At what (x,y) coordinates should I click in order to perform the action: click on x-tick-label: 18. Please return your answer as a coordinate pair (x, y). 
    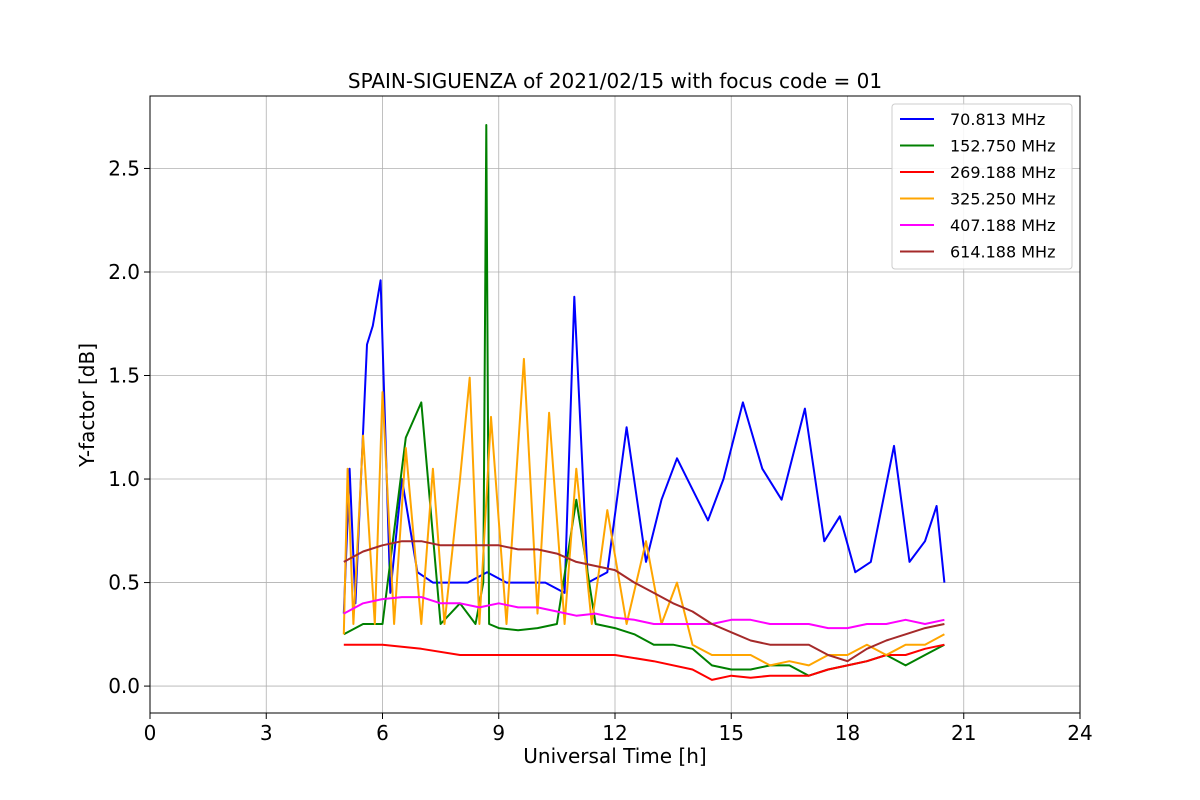
    Looking at the image, I should click on (847, 733).